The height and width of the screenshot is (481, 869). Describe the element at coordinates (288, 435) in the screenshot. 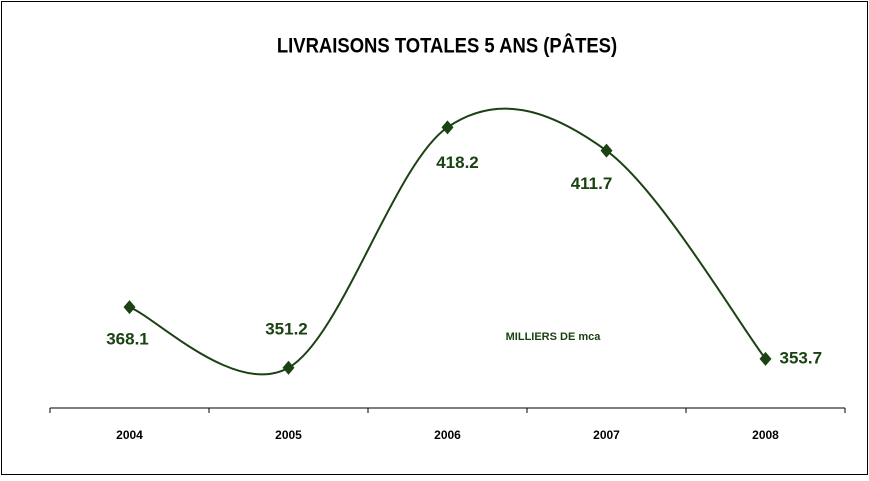

I see `x-tick-label: 2005` at that location.